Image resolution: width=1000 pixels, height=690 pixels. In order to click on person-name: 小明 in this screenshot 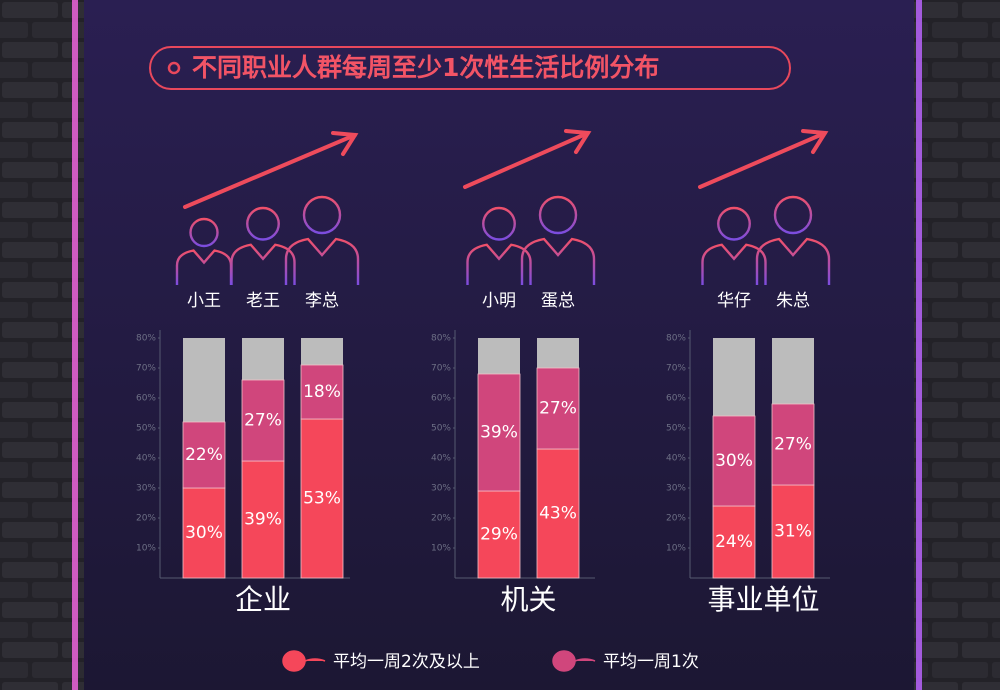, I will do `click(499, 301)`.